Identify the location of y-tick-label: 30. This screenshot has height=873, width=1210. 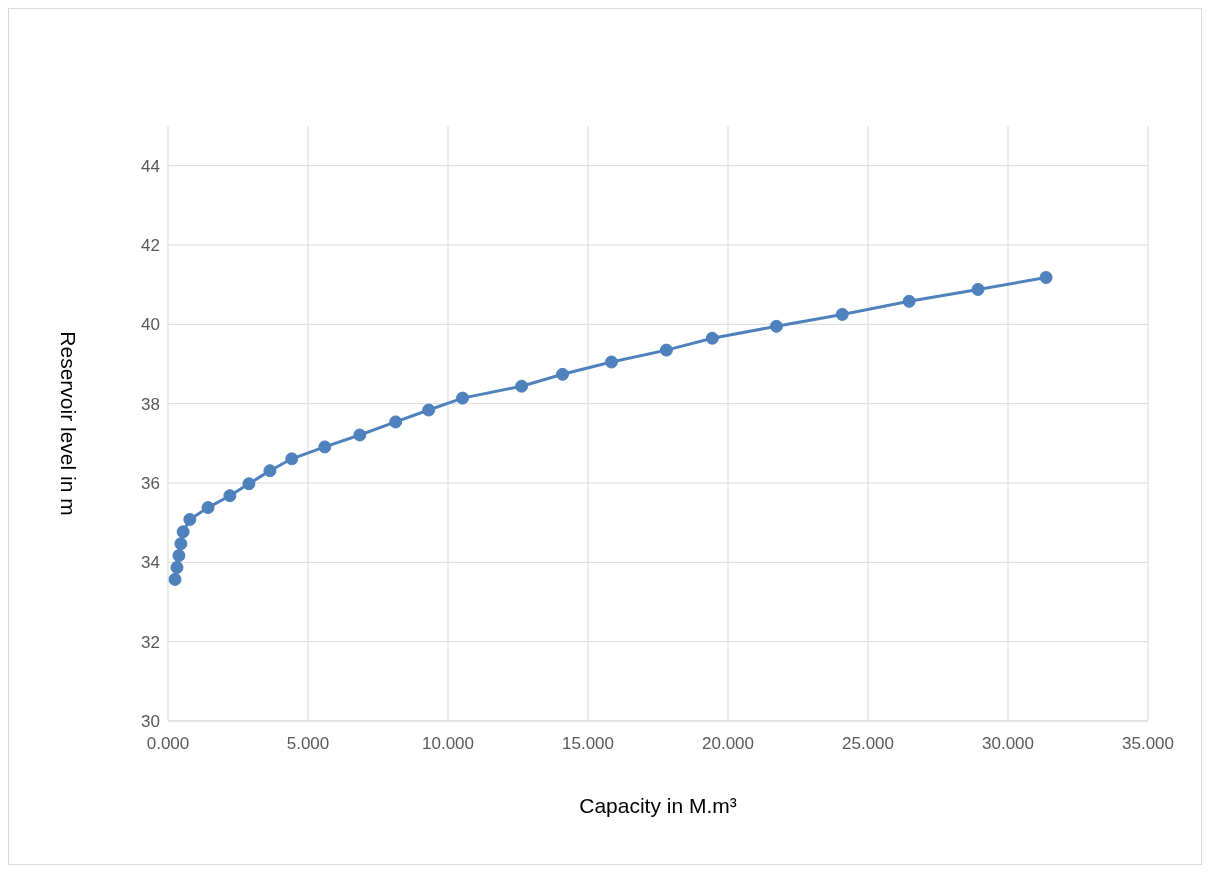
(150, 722).